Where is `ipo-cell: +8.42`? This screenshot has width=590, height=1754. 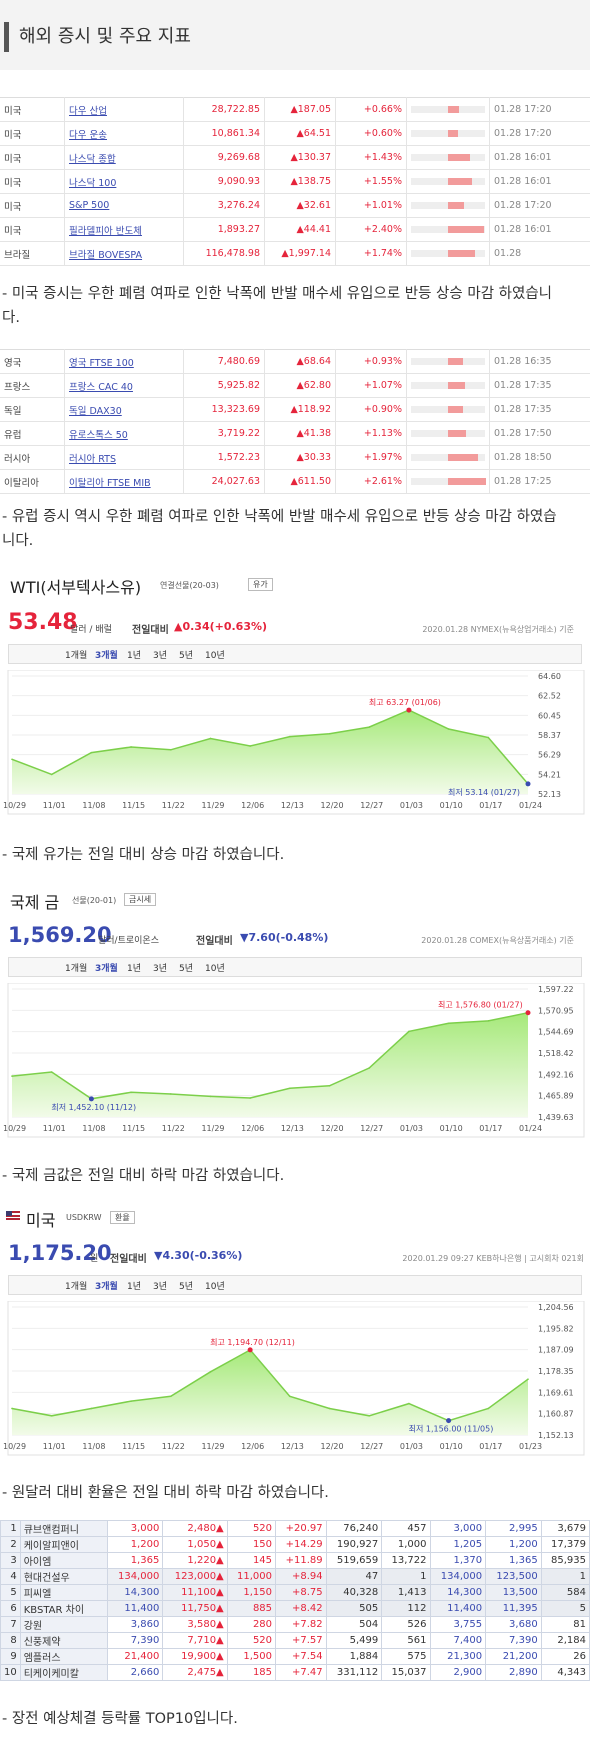 ipo-cell: +8.42 is located at coordinates (301, 1608).